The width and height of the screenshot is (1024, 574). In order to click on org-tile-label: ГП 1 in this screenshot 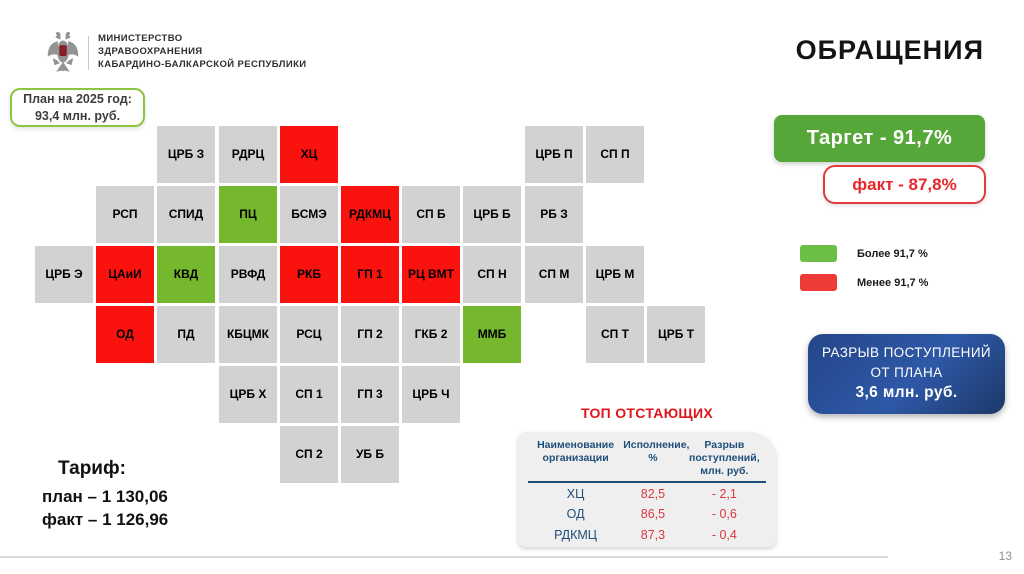, I will do `click(370, 273)`.